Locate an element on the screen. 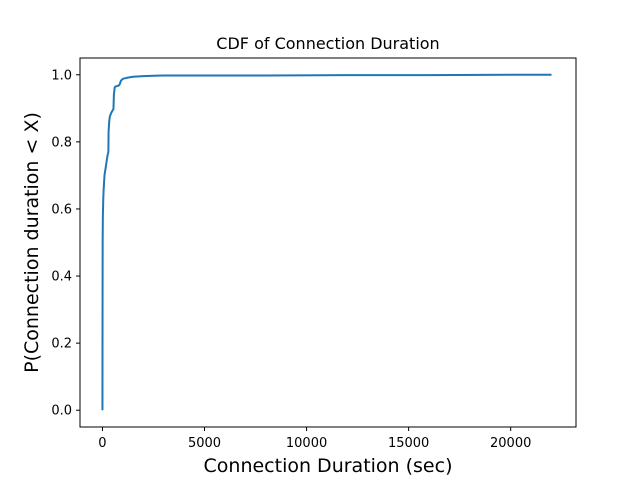 The width and height of the screenshot is (640, 480). x-tick-label: 15000 is located at coordinates (408, 443).